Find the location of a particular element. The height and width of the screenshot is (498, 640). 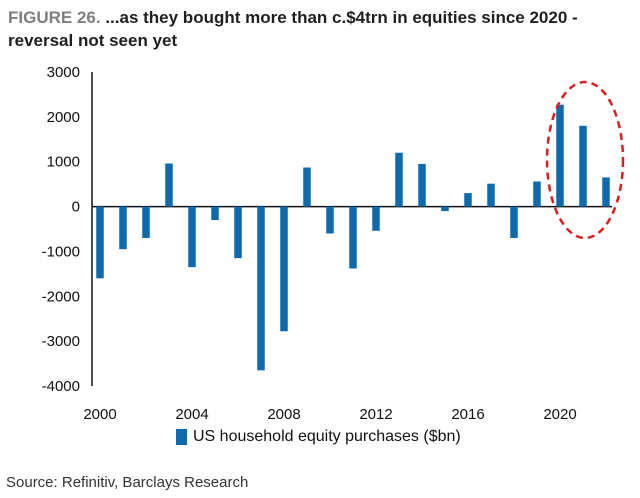

y-tick-label: 2000 is located at coordinates (63, 117).